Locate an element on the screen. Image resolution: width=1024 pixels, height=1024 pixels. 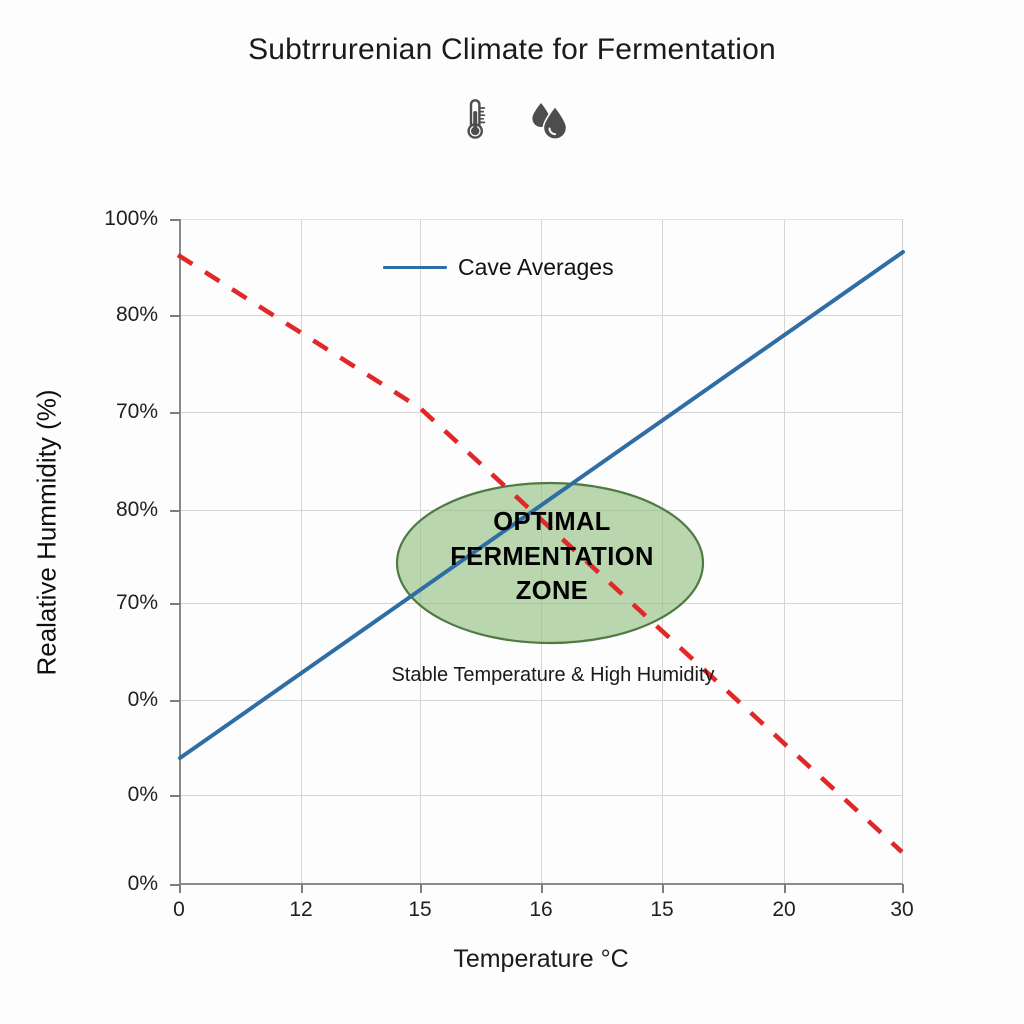
axis-spine-right is located at coordinates (902, 551).